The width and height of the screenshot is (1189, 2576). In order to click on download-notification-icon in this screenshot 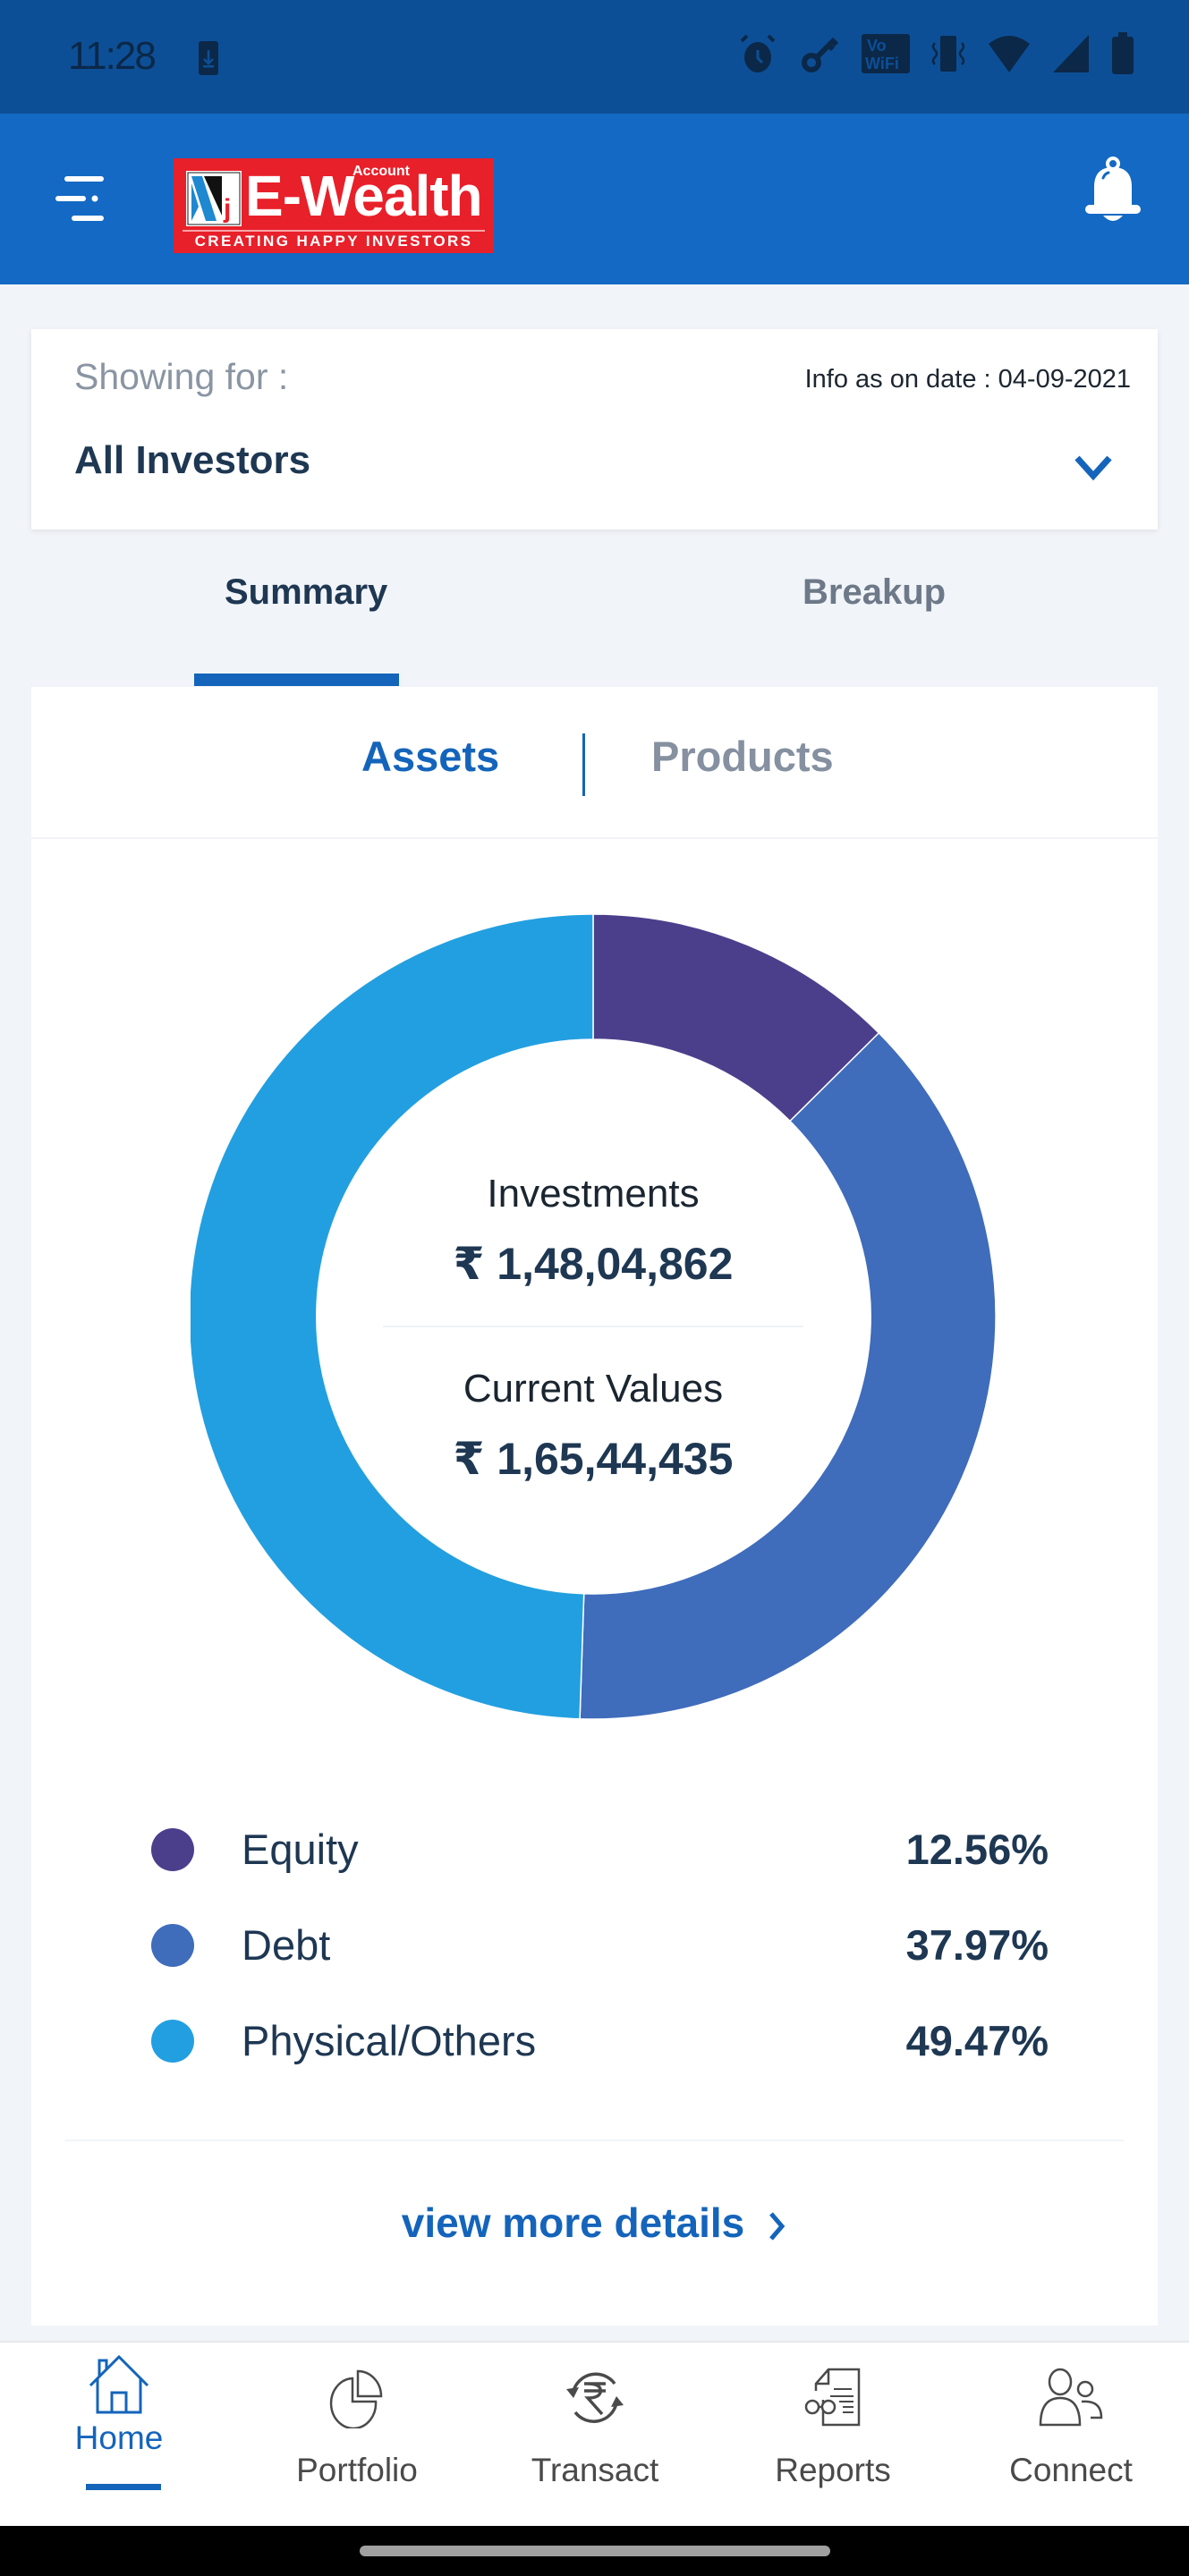, I will do `click(208, 58)`.